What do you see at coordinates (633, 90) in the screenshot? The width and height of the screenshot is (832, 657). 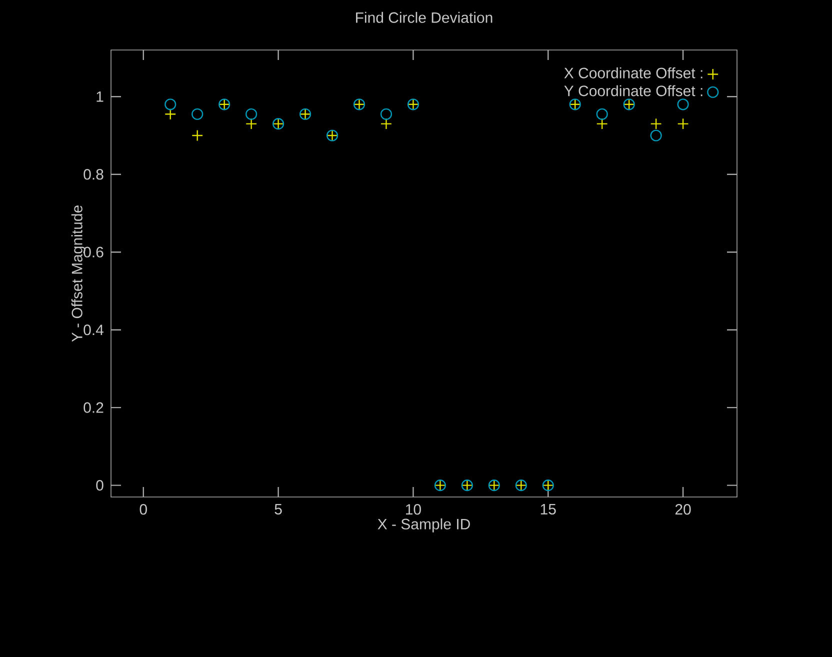 I see `legend-label: Y Coordinate Offset :` at bounding box center [633, 90].